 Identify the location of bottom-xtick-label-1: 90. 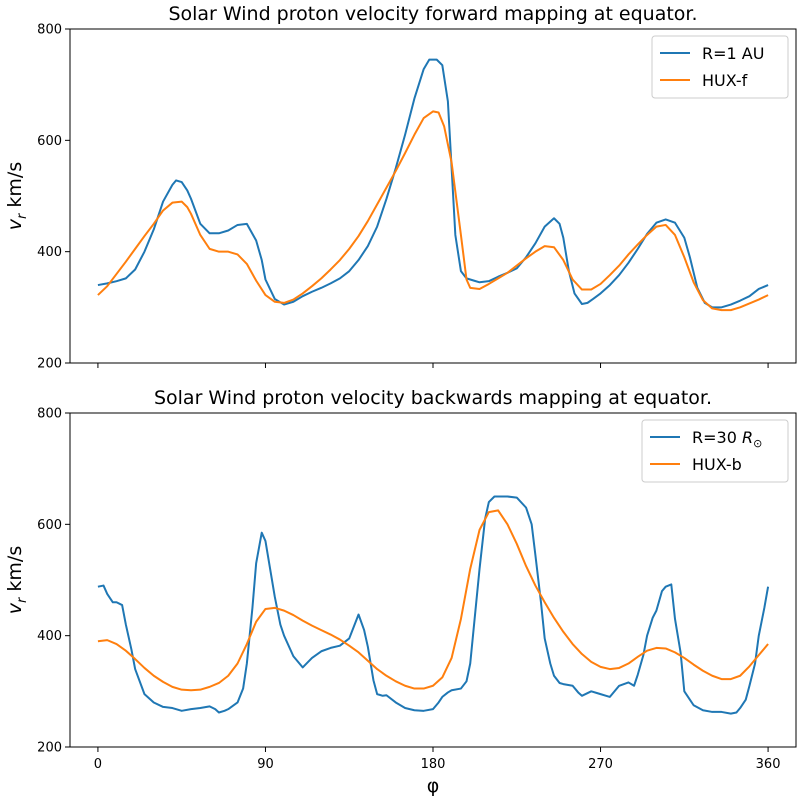
(265, 764).